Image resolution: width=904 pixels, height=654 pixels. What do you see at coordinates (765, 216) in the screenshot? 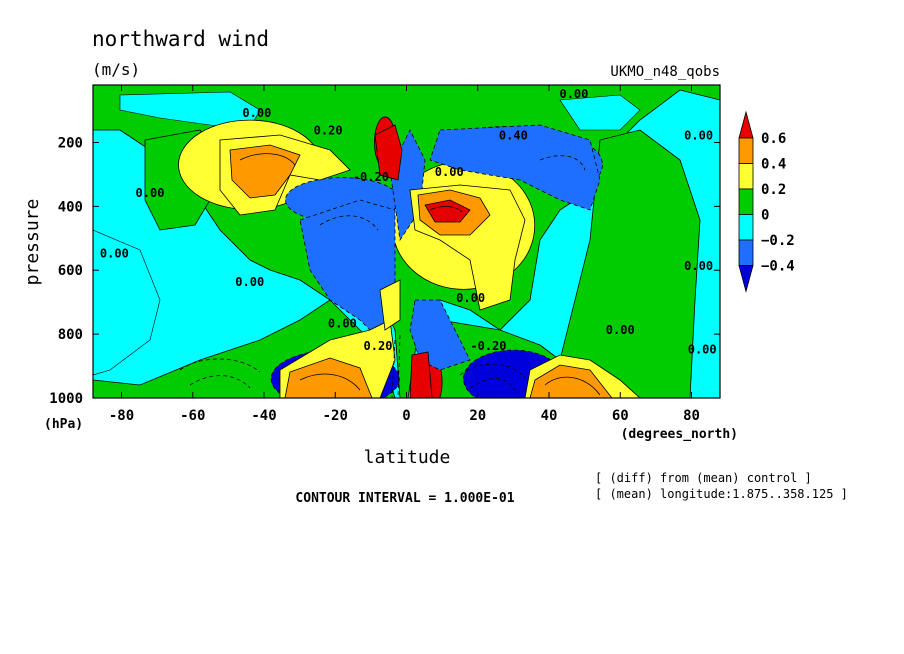
I see `colorbar-label: 0` at bounding box center [765, 216].